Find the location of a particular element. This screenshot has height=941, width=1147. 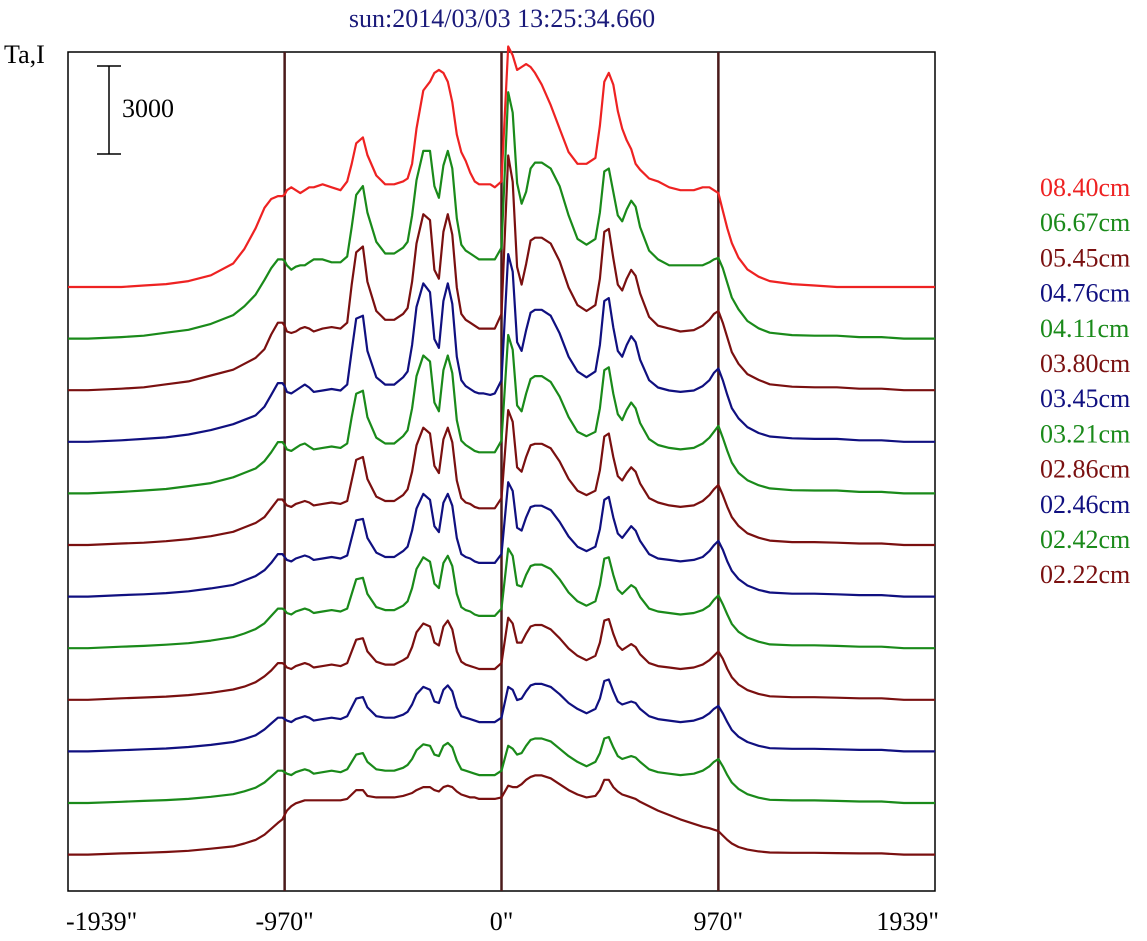

legend-entry: 04.76cm is located at coordinates (1085, 293).